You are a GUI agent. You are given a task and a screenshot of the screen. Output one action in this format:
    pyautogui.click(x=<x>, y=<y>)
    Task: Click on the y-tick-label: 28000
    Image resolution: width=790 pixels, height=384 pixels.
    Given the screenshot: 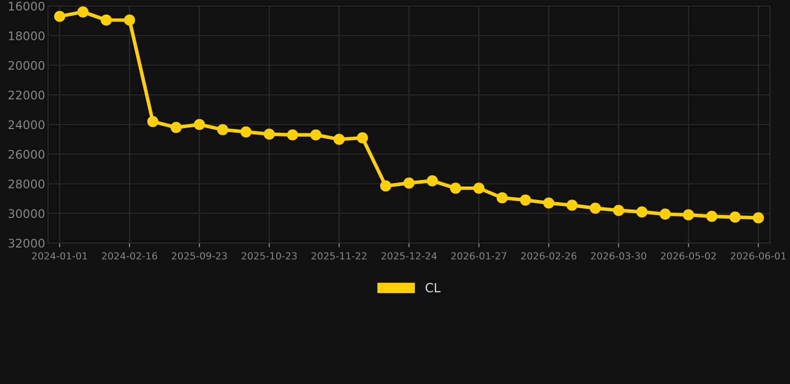 What is the action you would take?
    pyautogui.click(x=26, y=183)
    